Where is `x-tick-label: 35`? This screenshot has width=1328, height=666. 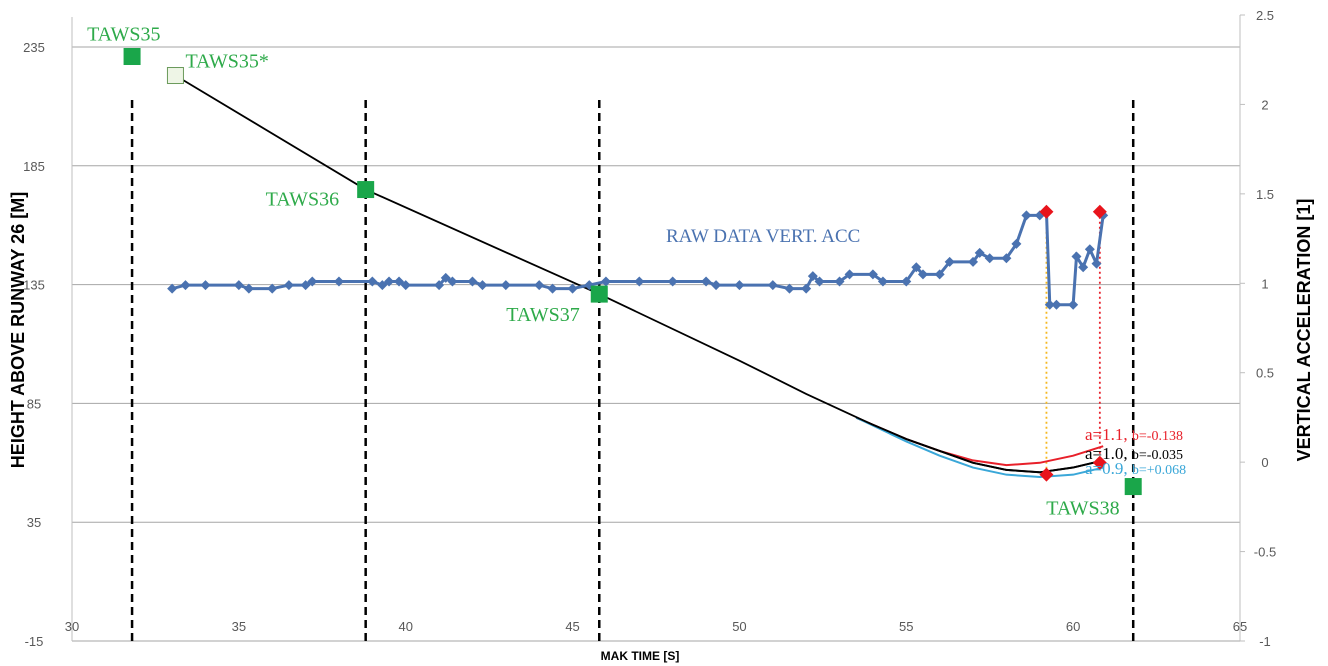
x-tick-label: 35 is located at coordinates (239, 626).